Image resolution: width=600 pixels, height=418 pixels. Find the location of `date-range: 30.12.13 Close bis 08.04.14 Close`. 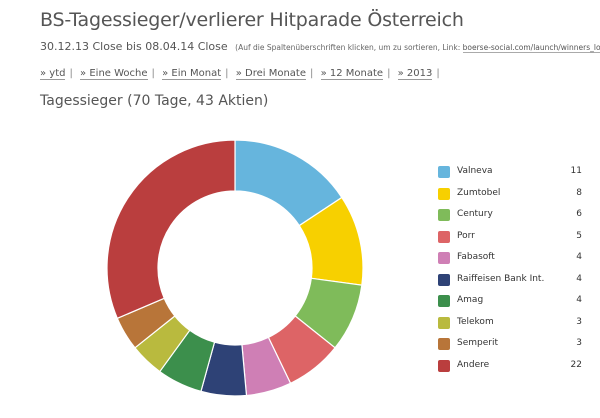

date-range: 30.12.13 Close bis 08.04.14 Close is located at coordinates (134, 46).